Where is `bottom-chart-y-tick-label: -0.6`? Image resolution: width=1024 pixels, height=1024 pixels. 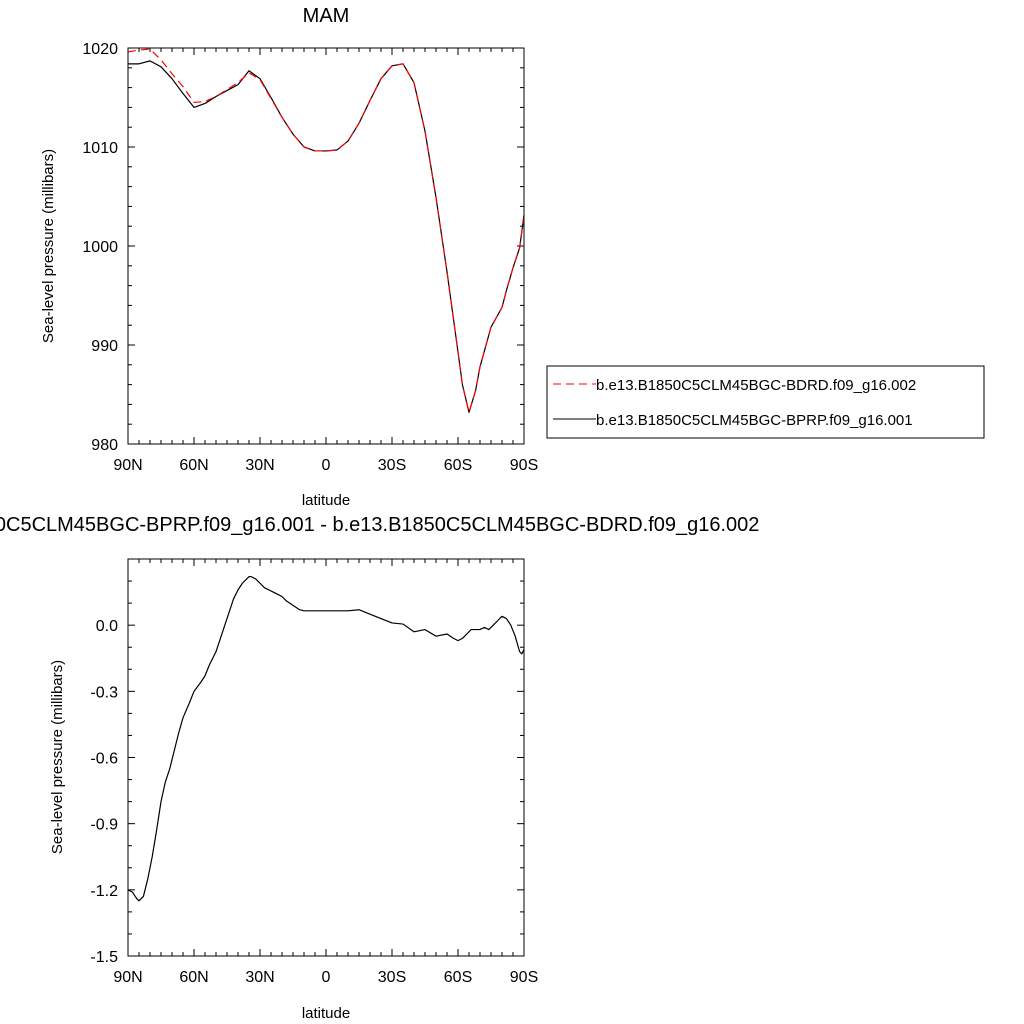 bottom-chart-y-tick-label: -0.6 is located at coordinates (104, 759).